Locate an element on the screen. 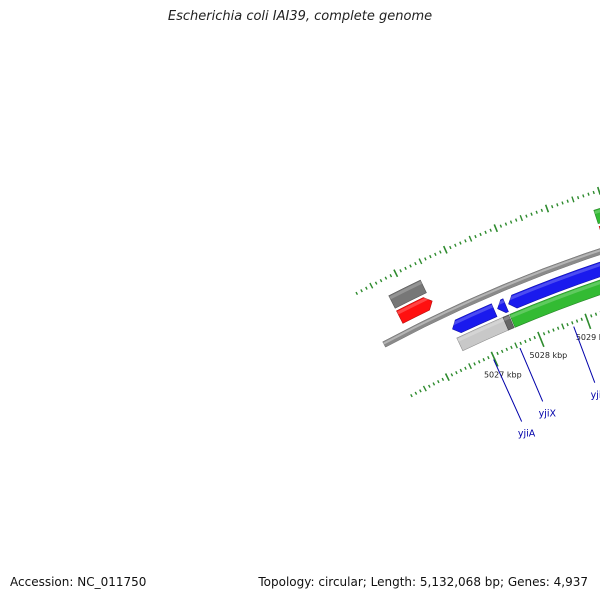  genome-backbone is located at coordinates (491, 298).